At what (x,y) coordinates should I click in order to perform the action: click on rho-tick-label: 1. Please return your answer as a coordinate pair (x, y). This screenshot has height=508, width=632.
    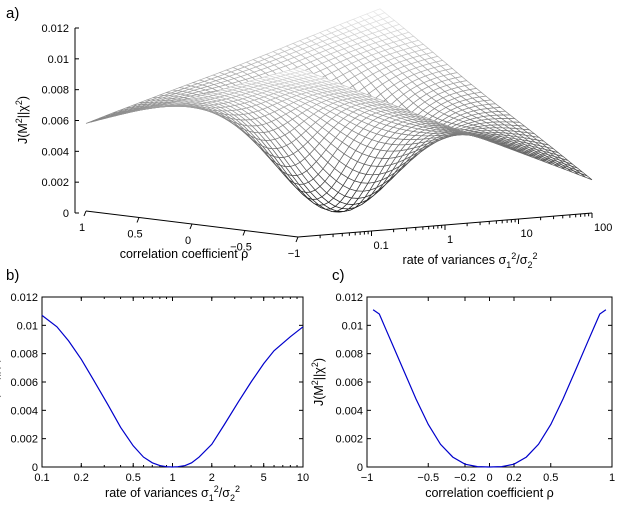
    Looking at the image, I should click on (82, 228).